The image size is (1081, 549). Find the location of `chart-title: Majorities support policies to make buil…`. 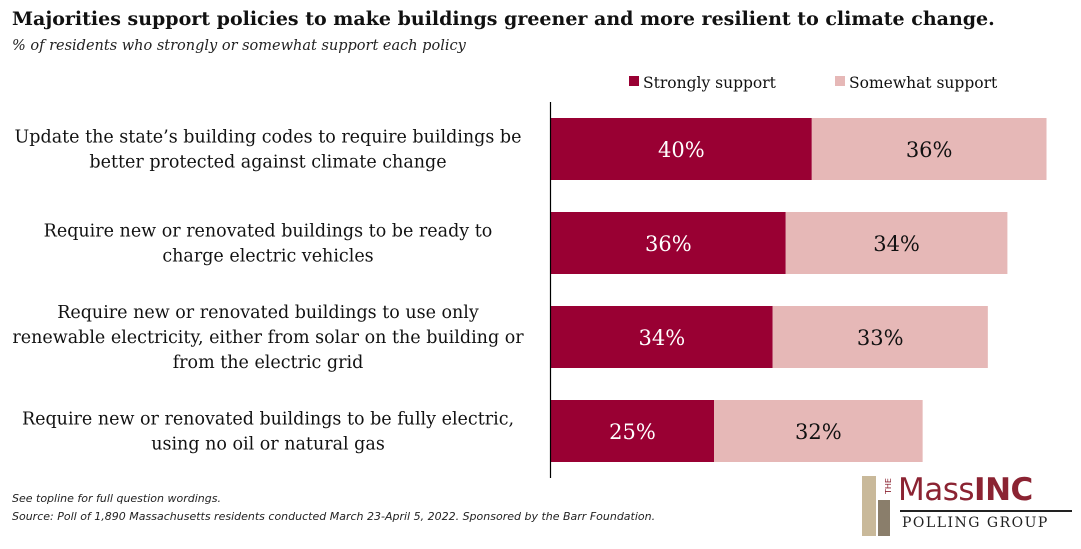

chart-title: Majorities support policies to make buil… is located at coordinates (503, 19).